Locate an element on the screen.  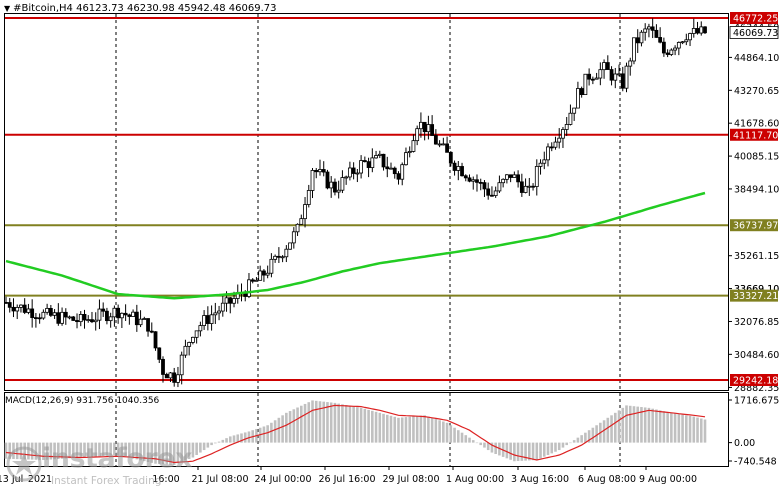
level-label-text: 33327.21 is located at coordinates (755, 296).